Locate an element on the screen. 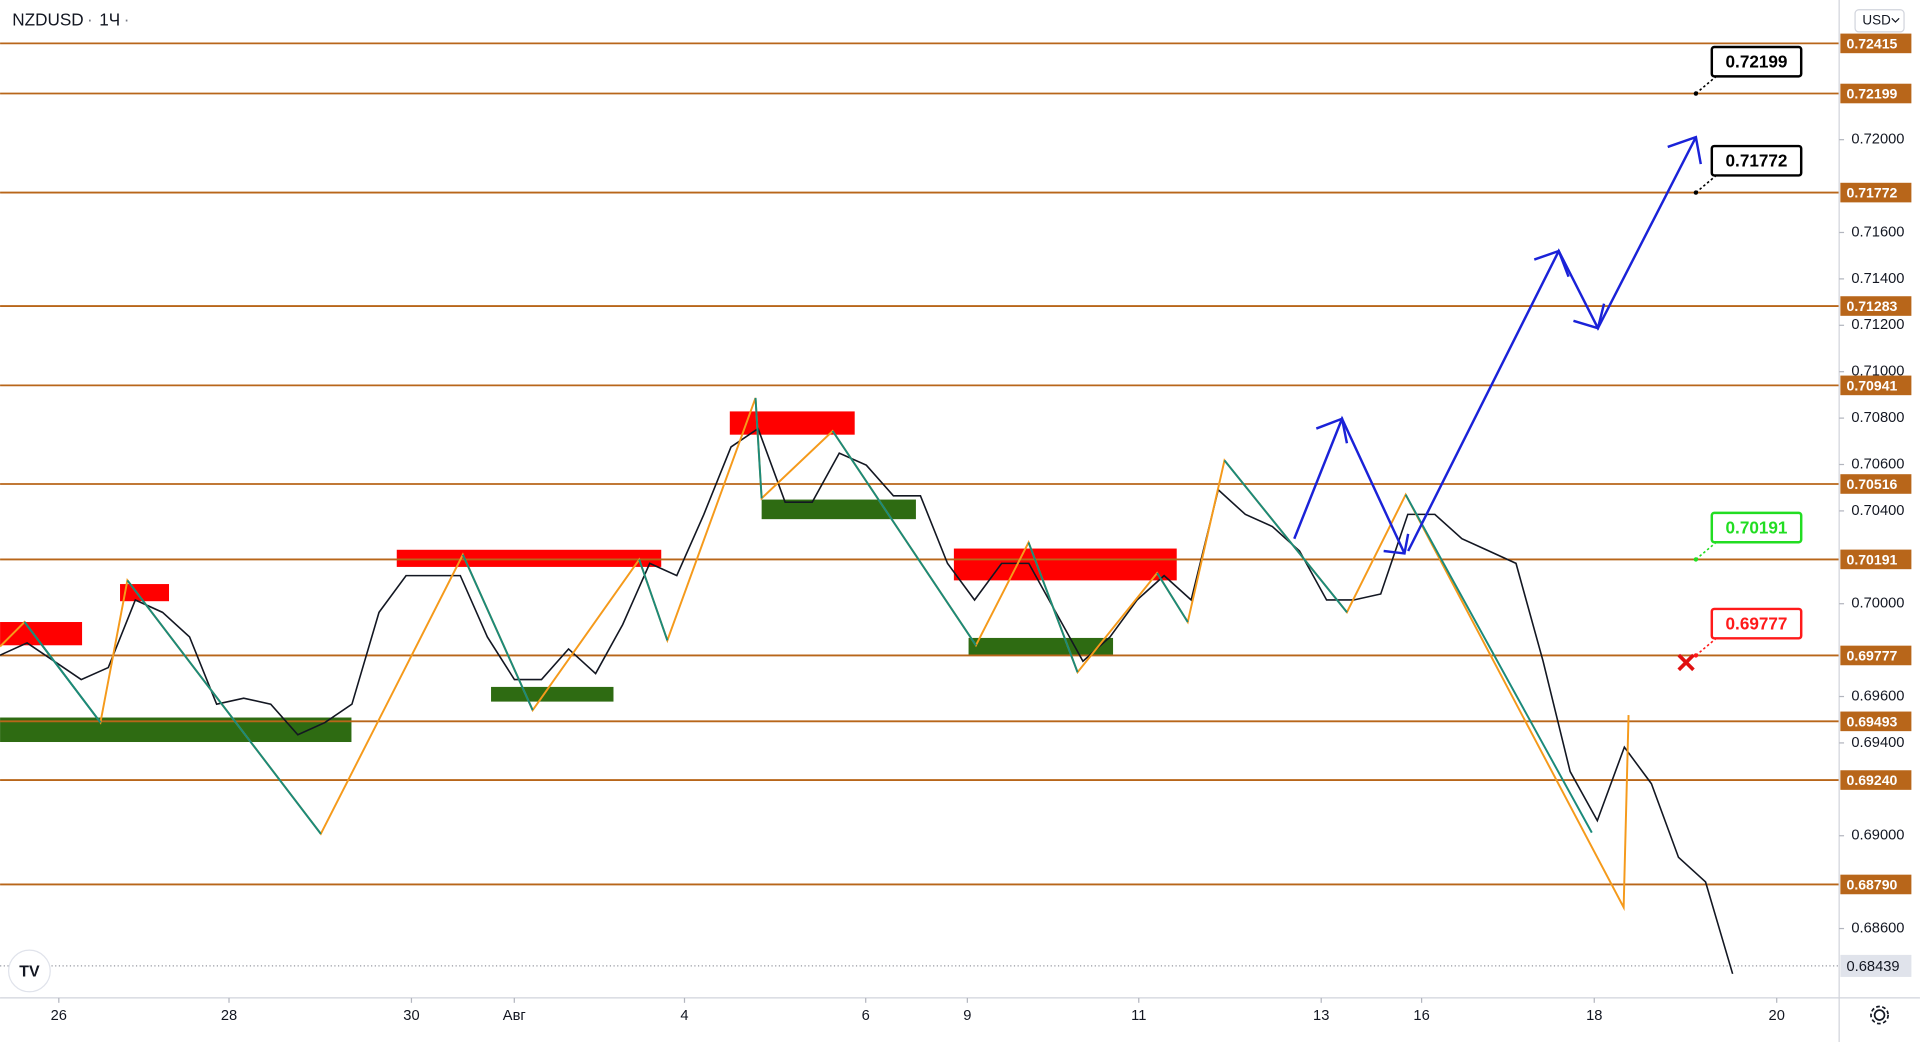 The image size is (1920, 1042). symbol: NZDUSD is located at coordinates (47, 19).